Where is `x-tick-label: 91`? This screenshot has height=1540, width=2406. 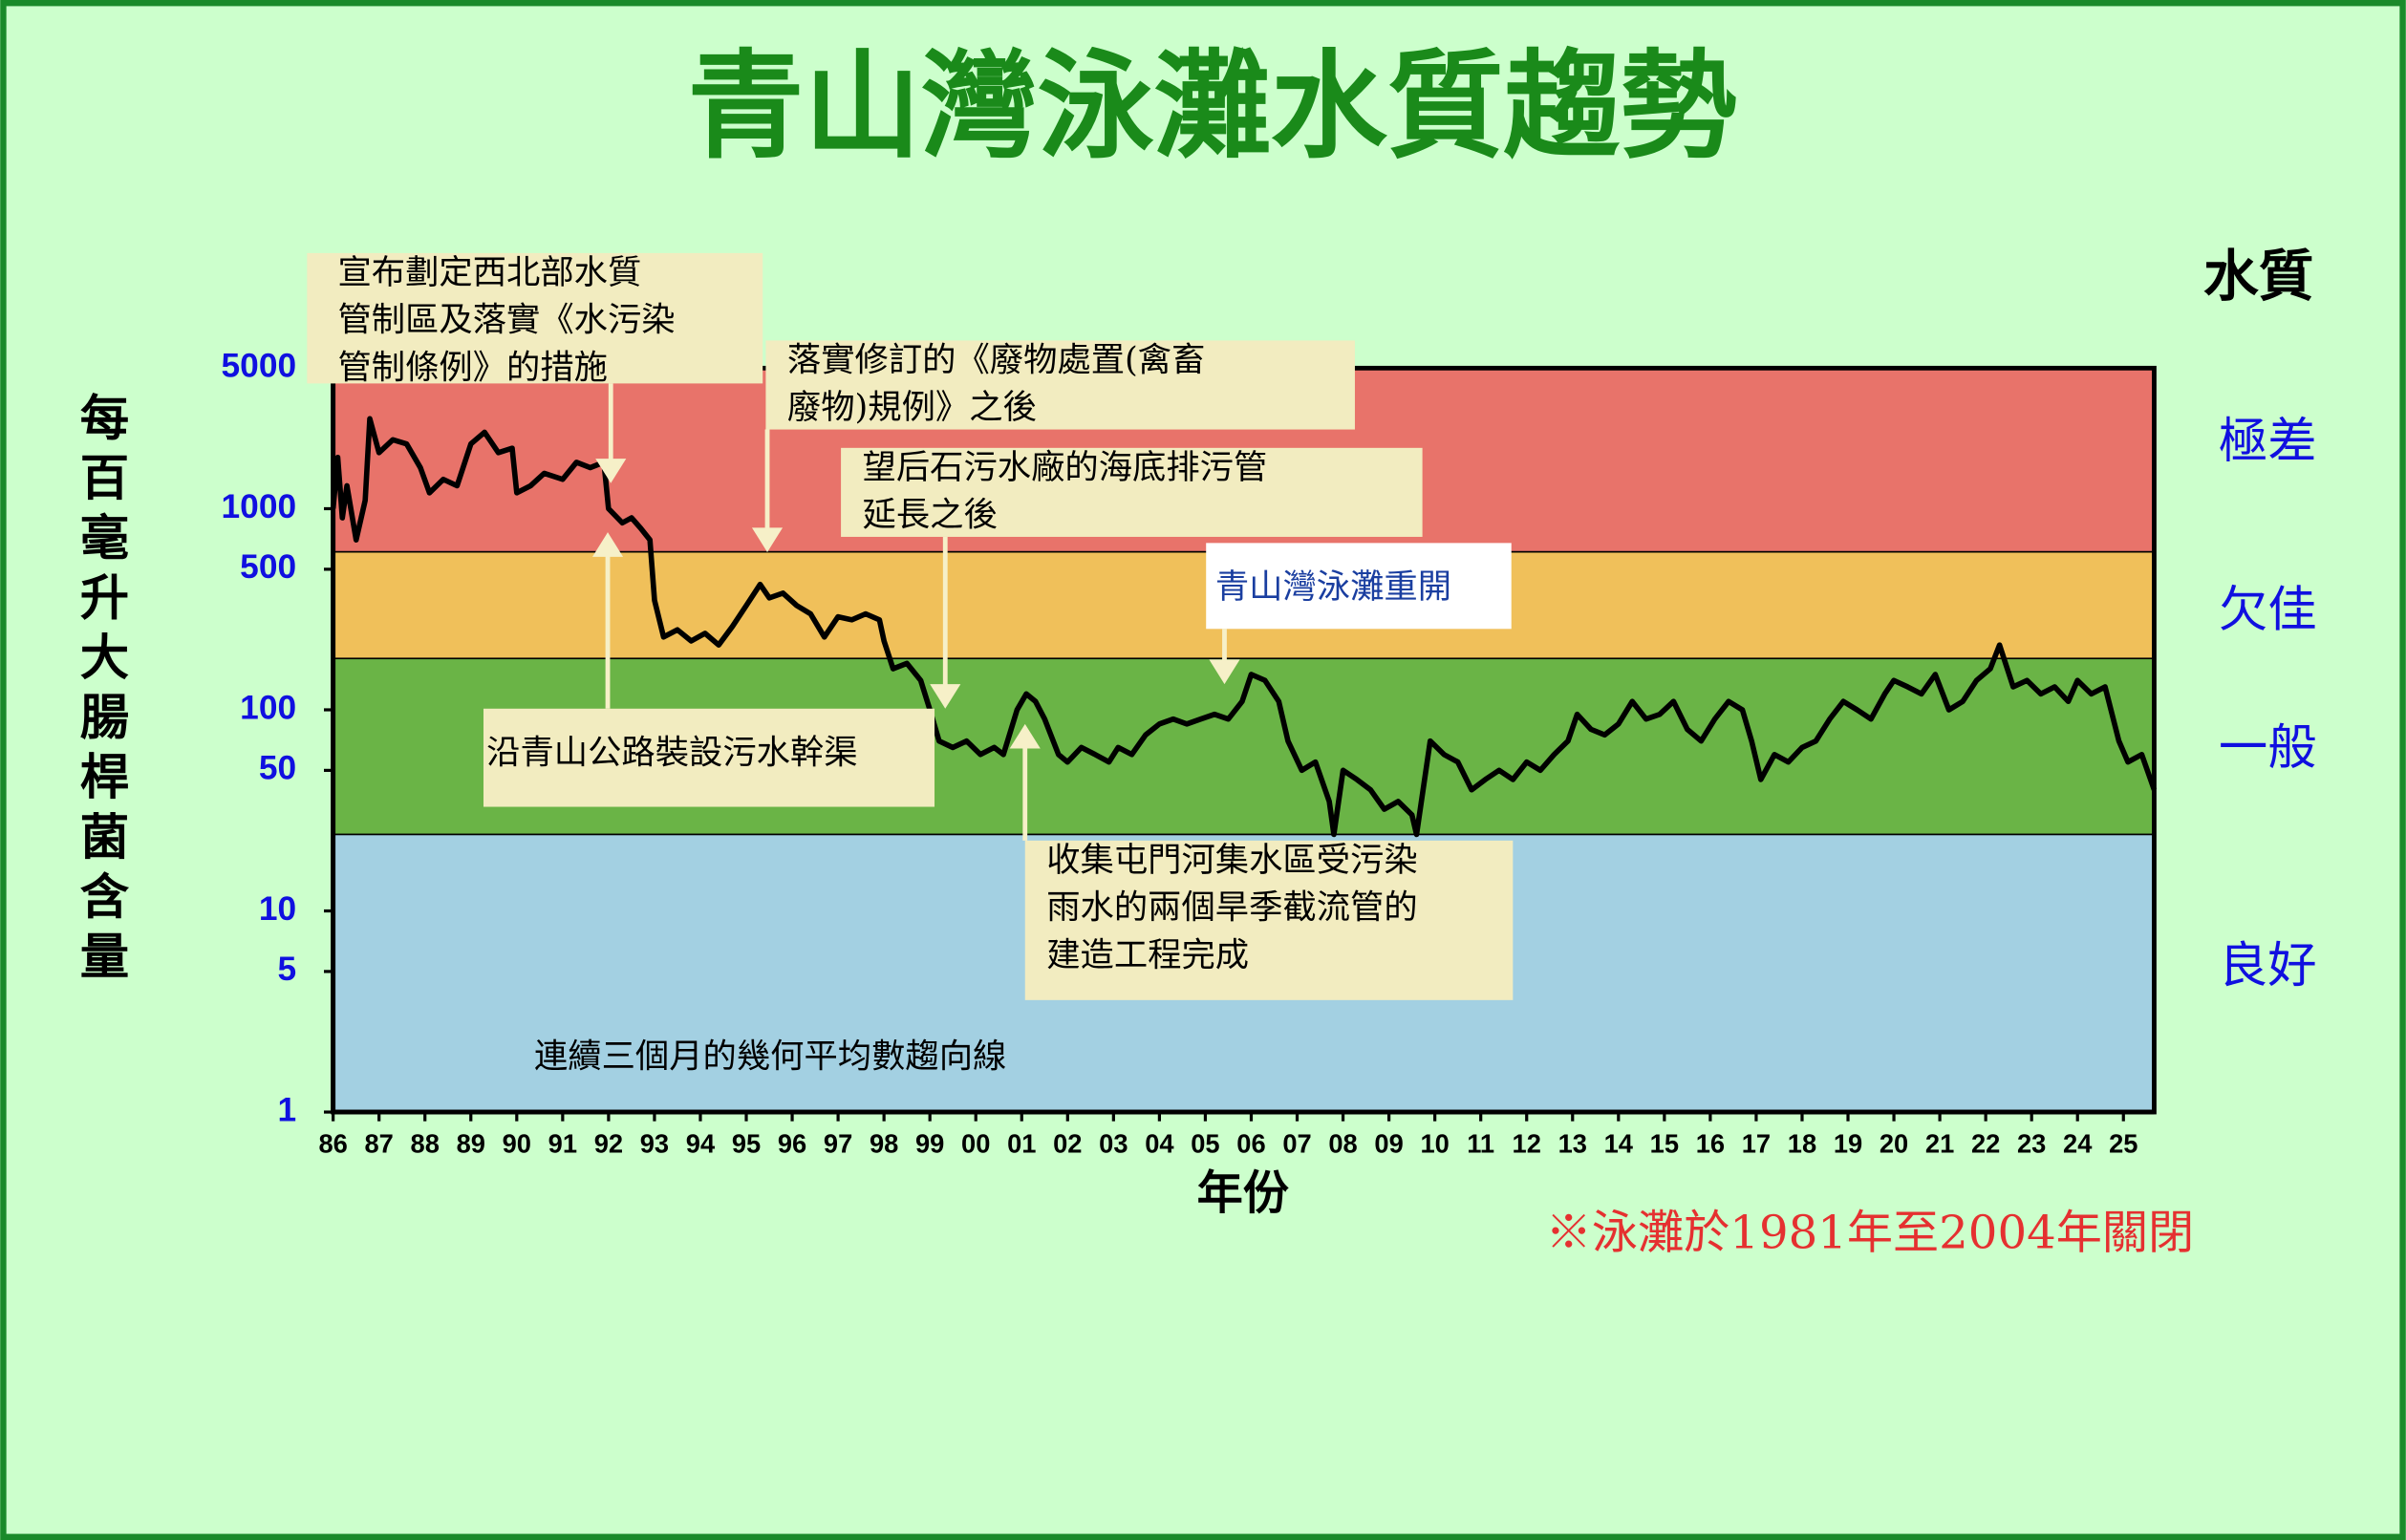 x-tick-label: 91 is located at coordinates (562, 1144).